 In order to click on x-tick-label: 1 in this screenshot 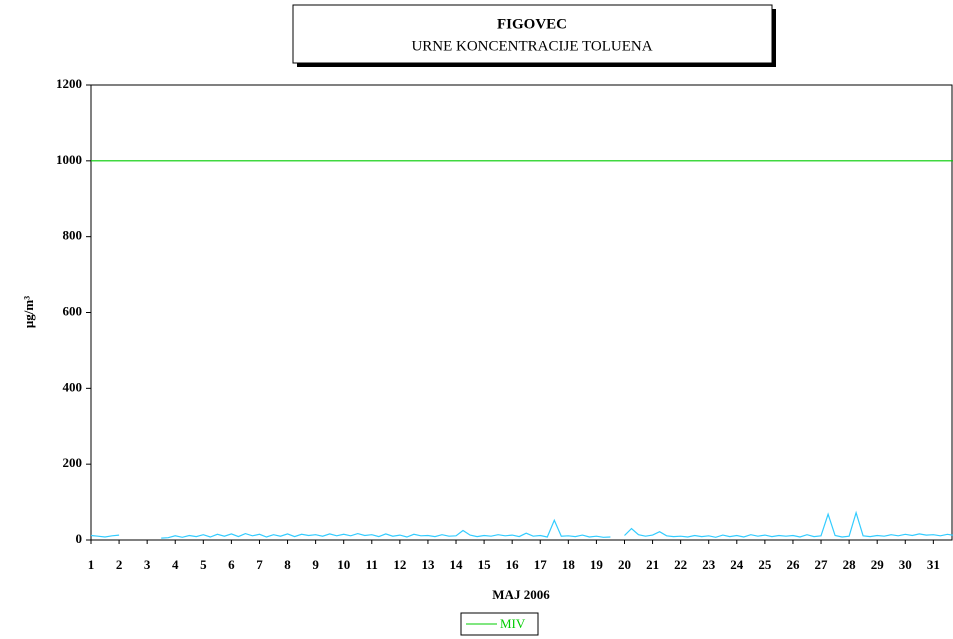, I will do `click(91, 564)`.